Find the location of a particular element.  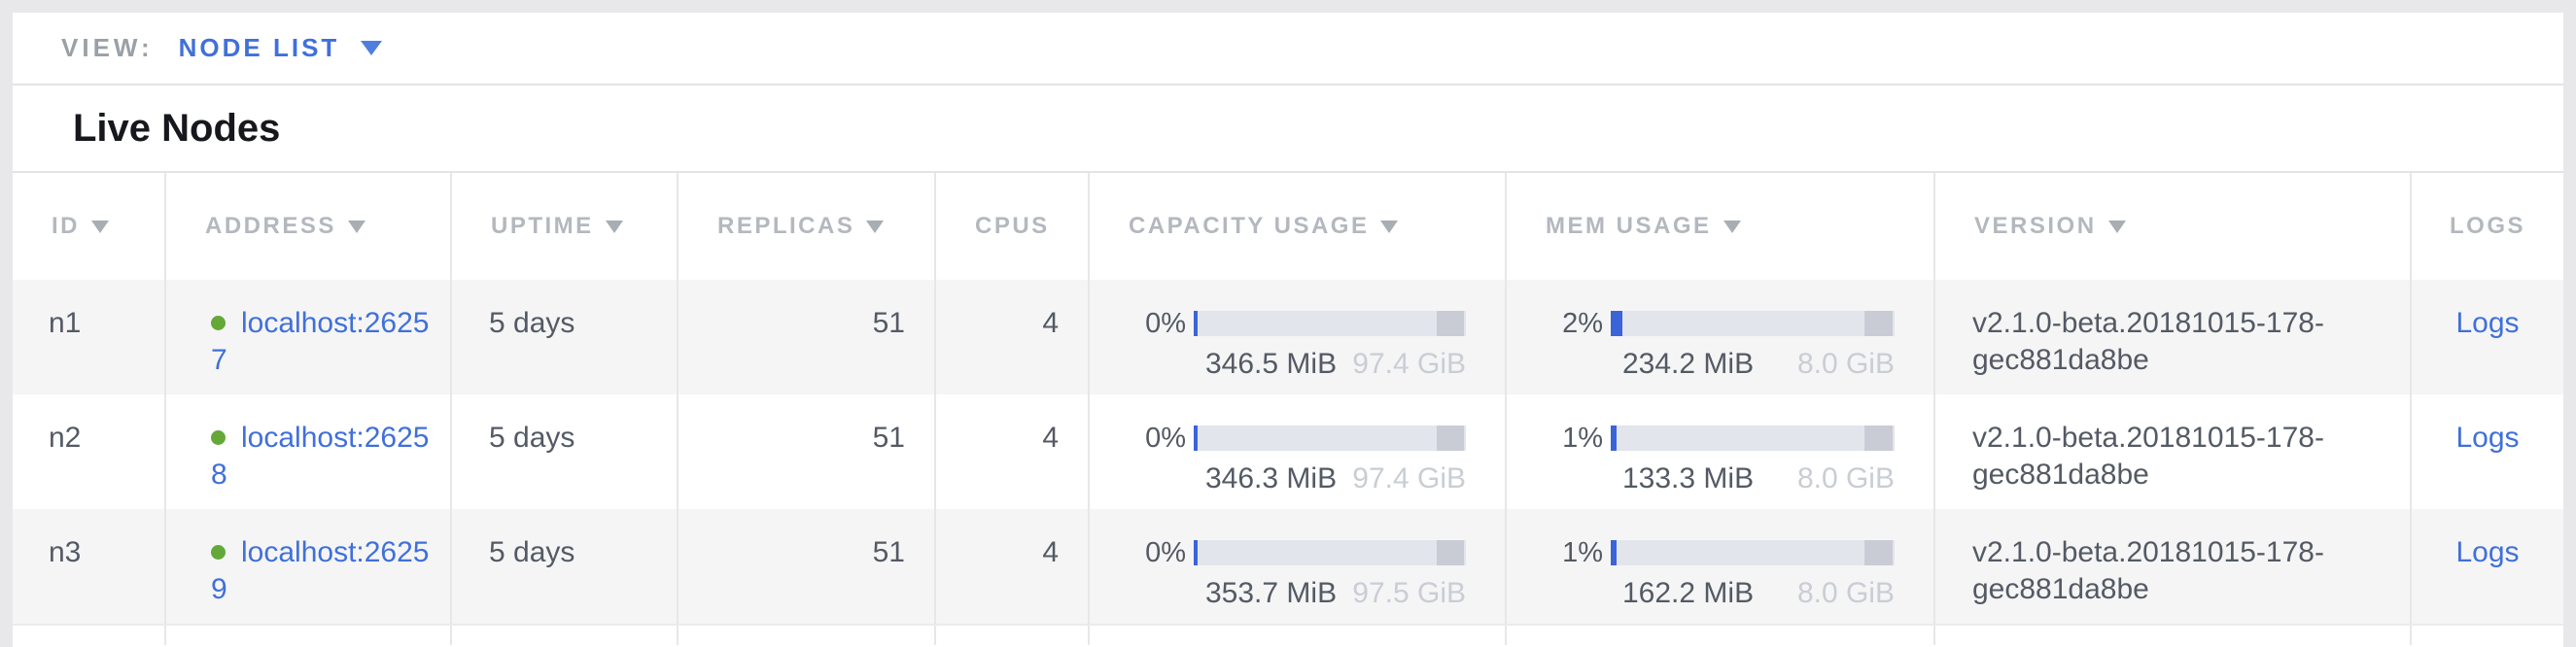

mem-used: 162.2 MiB is located at coordinates (1688, 593).